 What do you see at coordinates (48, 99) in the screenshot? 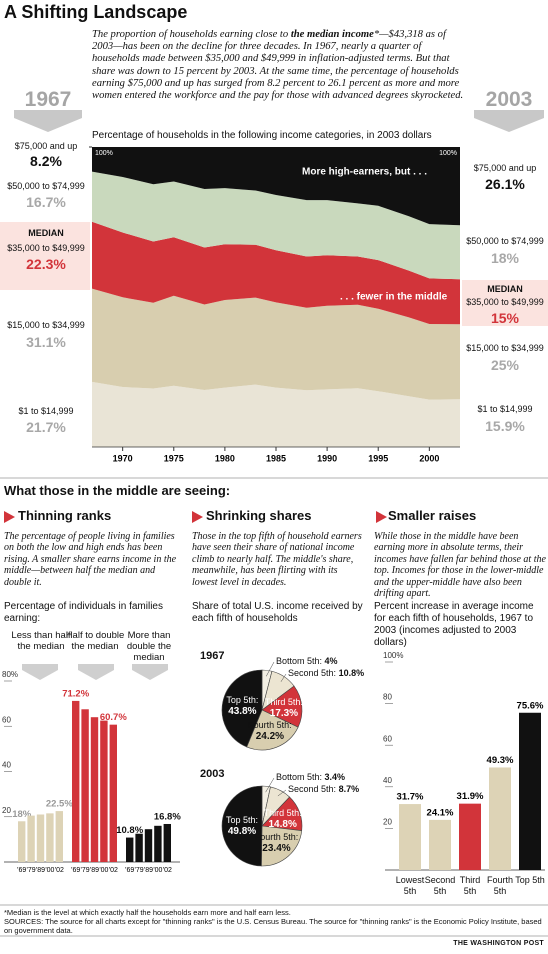
I see `start-year: 1967` at bounding box center [48, 99].